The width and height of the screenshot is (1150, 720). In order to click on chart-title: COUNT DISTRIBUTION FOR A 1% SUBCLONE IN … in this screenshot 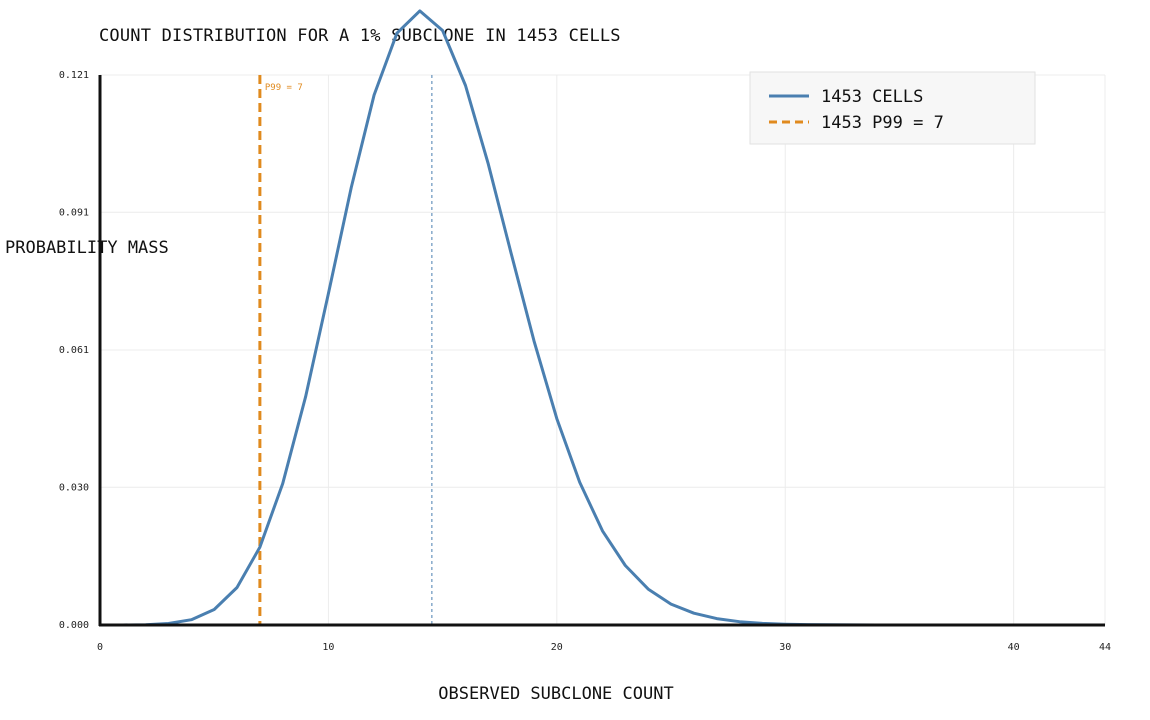, I will do `click(360, 36)`.